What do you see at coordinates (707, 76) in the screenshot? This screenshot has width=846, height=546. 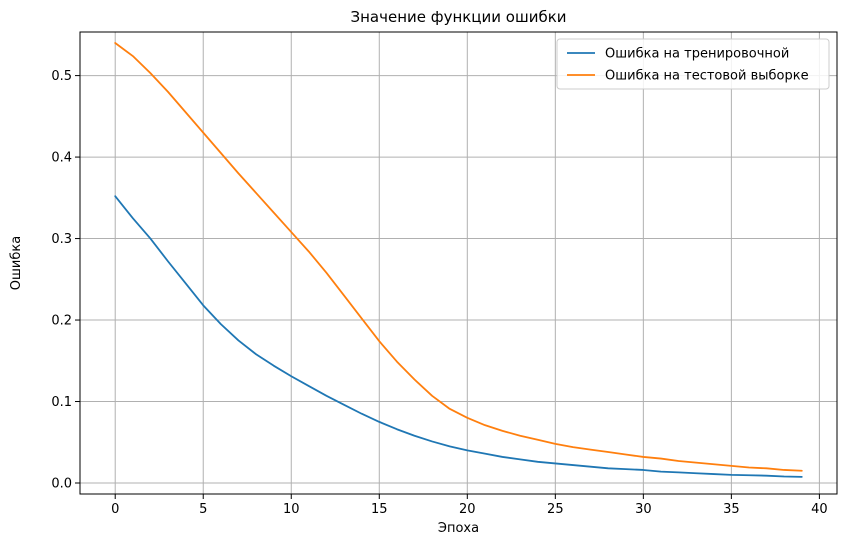 I see `legend-label: Ошибка на тестовой выборке` at bounding box center [707, 76].